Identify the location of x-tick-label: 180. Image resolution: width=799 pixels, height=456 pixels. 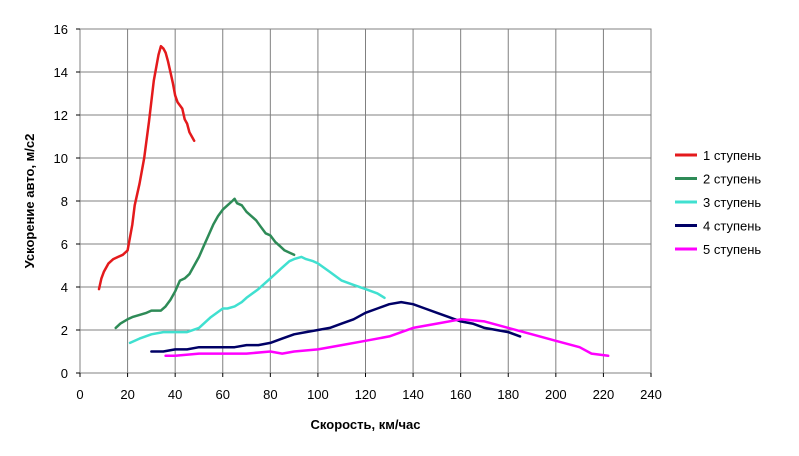
(508, 394).